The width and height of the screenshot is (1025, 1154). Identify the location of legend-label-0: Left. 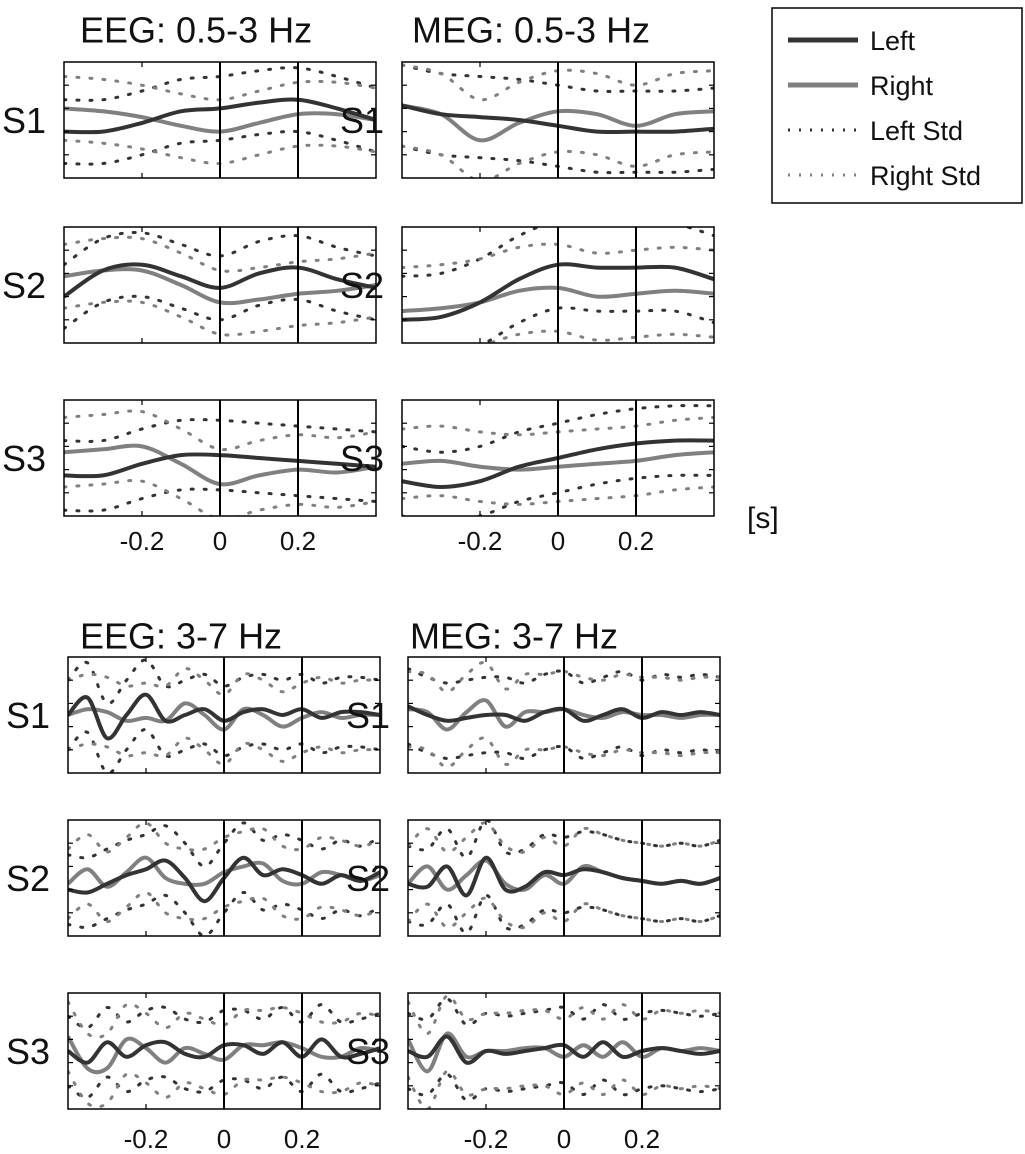
(893, 41).